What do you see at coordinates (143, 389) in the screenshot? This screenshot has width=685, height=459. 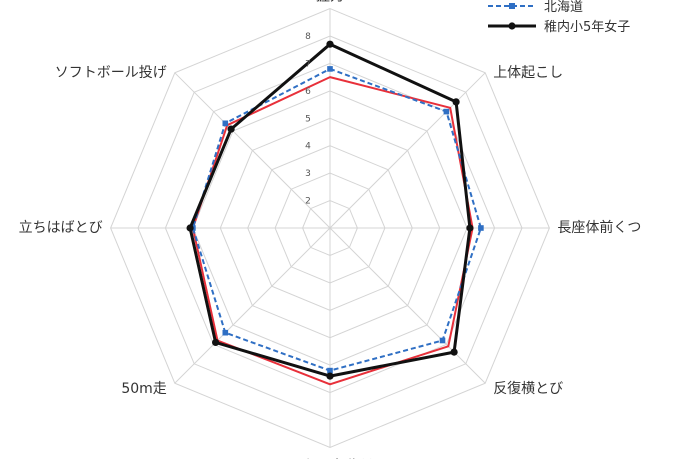 I see `axis-label: 50m走` at bounding box center [143, 389].